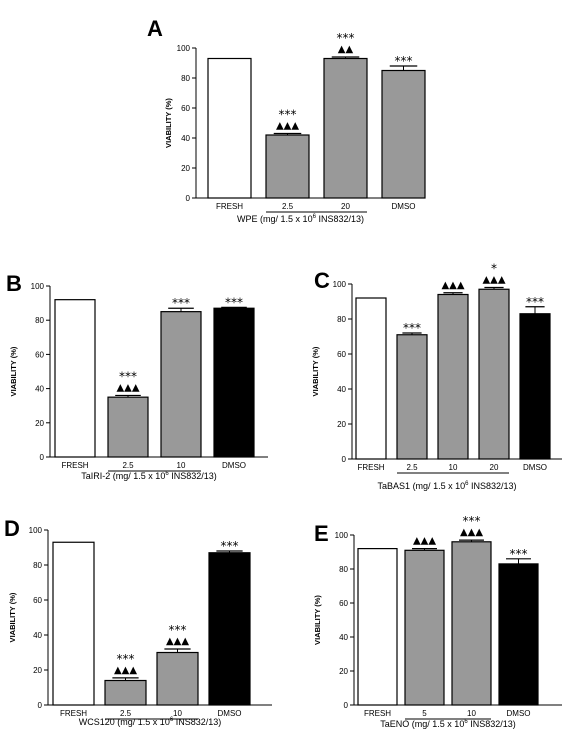 The height and width of the screenshot is (735, 567). Describe the element at coordinates (155, 28) in the screenshot. I see `panel-letter: A` at that location.